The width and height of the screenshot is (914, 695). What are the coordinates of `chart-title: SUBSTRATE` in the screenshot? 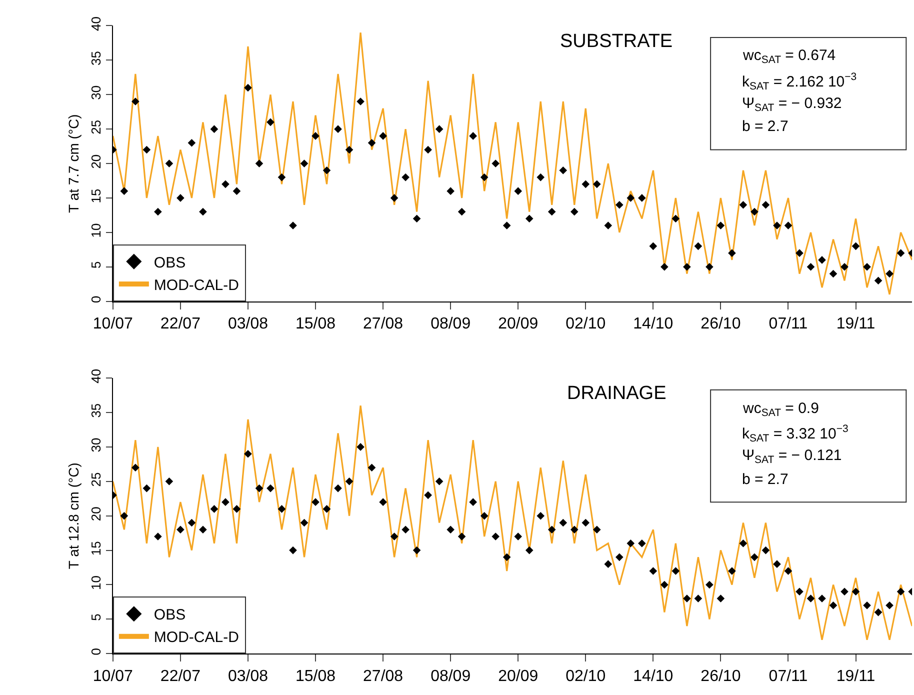 It's located at (616, 41).